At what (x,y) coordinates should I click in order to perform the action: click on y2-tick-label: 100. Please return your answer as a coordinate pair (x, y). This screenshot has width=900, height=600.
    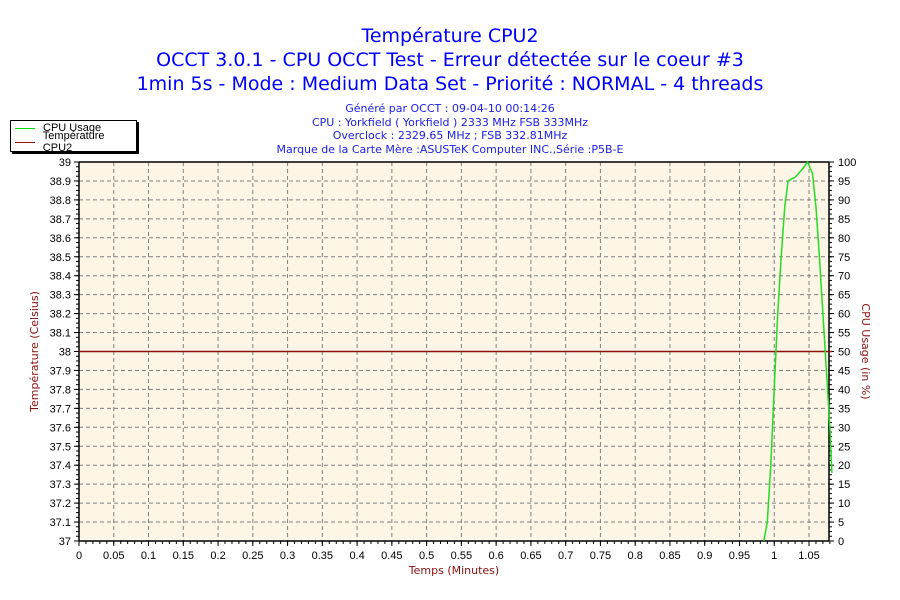
    Looking at the image, I should click on (847, 163).